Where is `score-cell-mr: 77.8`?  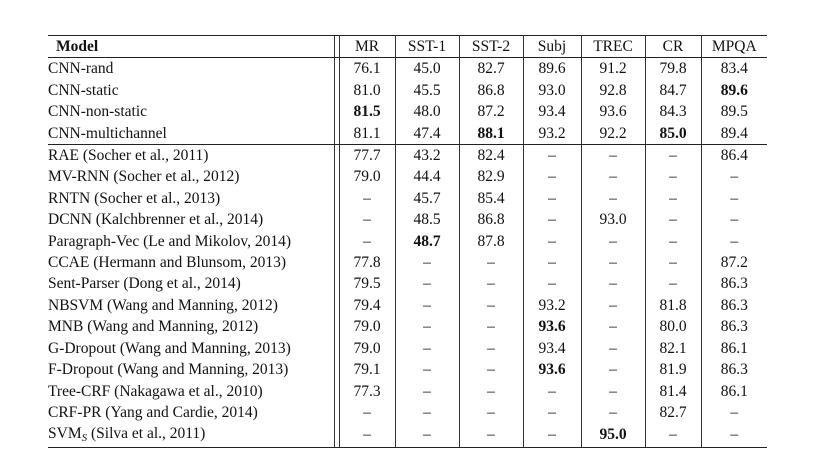
score-cell-mr: 77.8 is located at coordinates (367, 263).